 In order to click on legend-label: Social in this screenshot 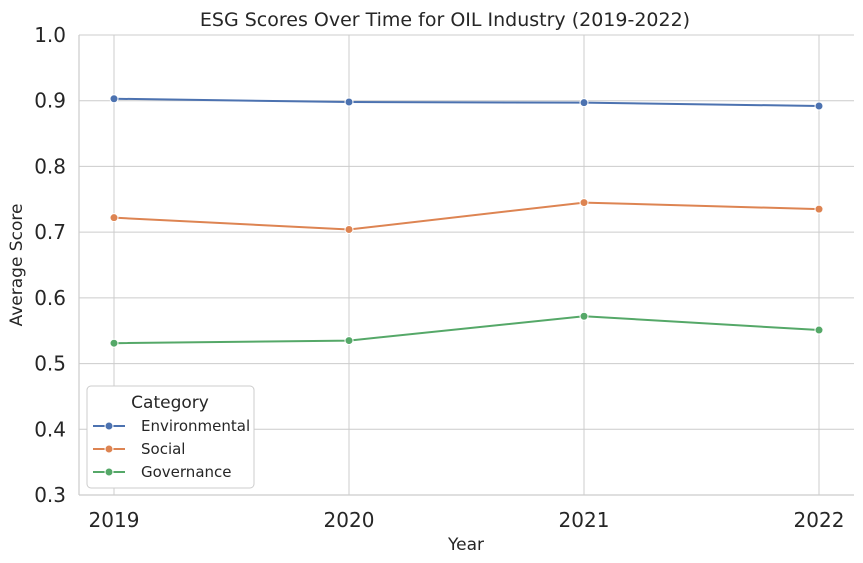, I will do `click(163, 449)`.